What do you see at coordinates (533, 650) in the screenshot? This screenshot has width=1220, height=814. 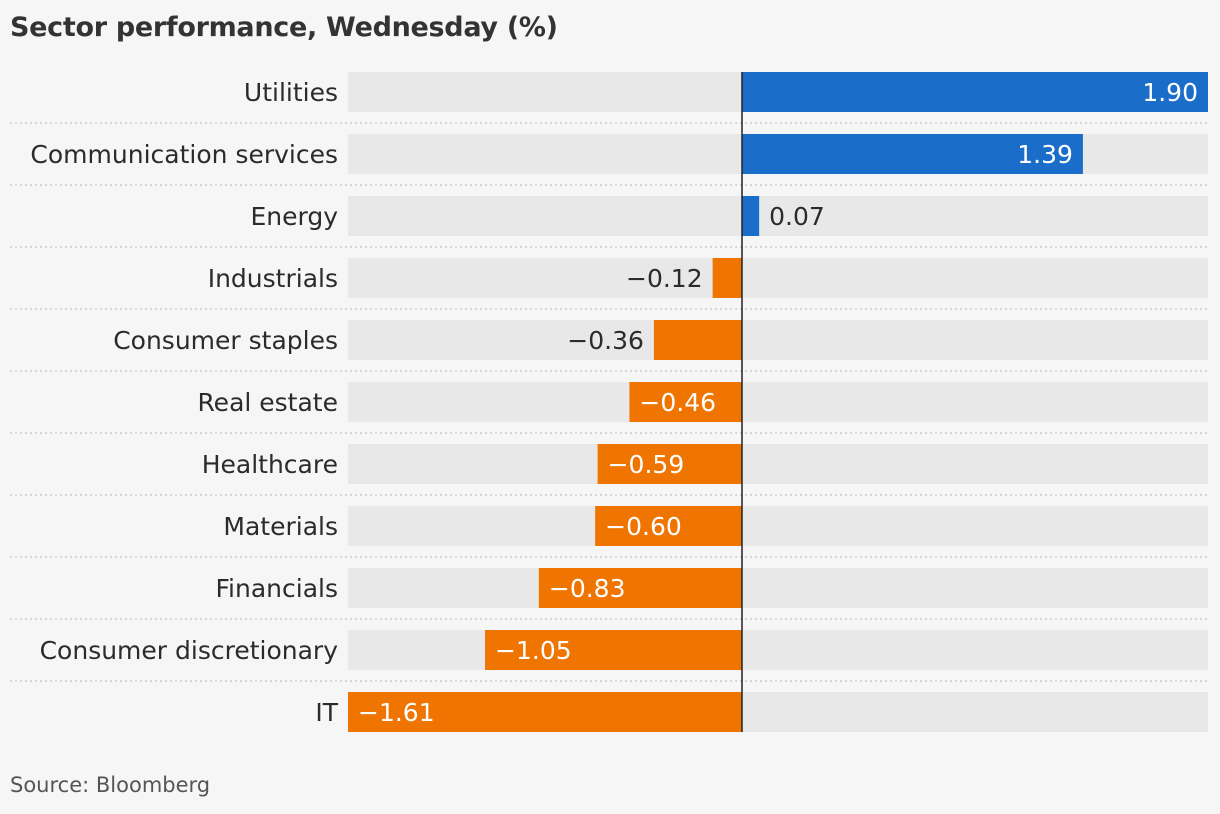 I see `value-label: −1.05` at bounding box center [533, 650].